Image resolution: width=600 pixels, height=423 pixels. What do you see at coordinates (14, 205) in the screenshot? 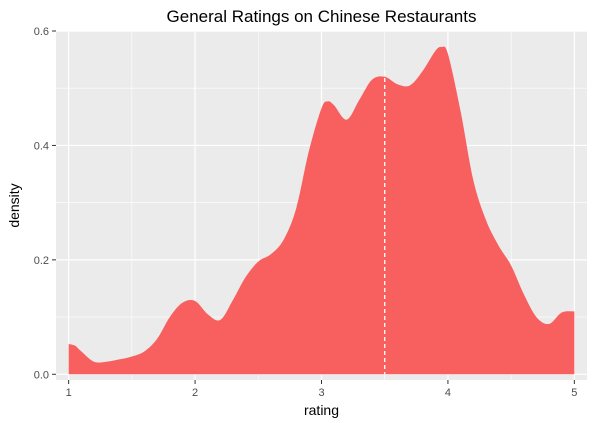
I see `y-axis-title: density` at bounding box center [14, 205].